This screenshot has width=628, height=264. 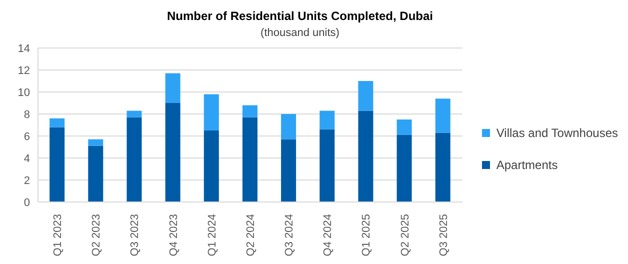 I want to click on x-tick-label: Q3 2024, so click(x=290, y=235).